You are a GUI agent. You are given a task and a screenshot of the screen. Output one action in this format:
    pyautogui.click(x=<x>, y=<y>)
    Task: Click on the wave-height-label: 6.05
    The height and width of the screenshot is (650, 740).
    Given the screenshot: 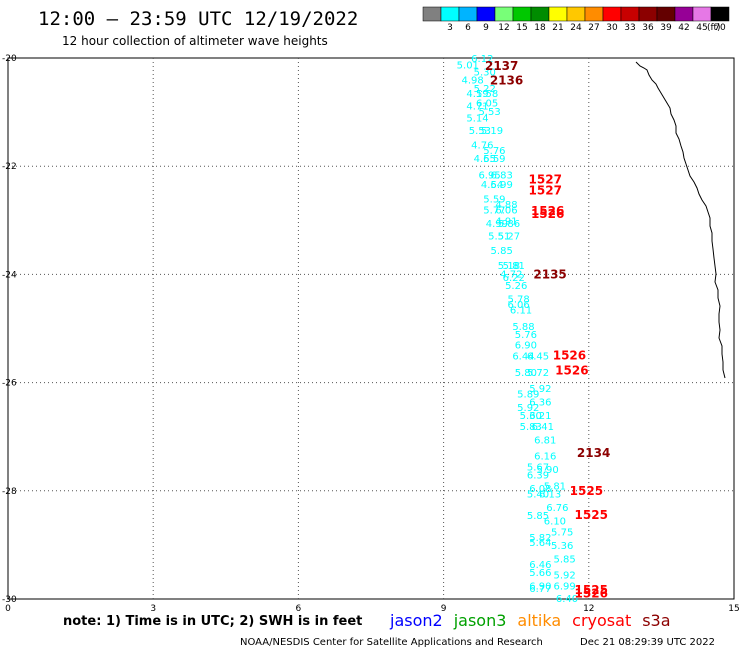 What is the action you would take?
    pyautogui.click(x=487, y=103)
    